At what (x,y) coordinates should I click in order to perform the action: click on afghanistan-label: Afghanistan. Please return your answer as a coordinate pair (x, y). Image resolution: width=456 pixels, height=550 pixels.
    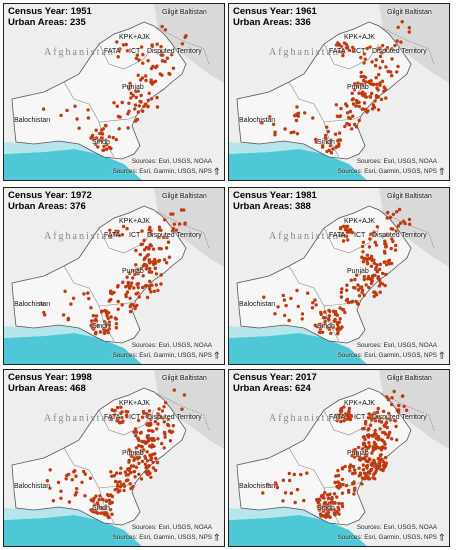
    Looking at the image, I should click on (304, 236).